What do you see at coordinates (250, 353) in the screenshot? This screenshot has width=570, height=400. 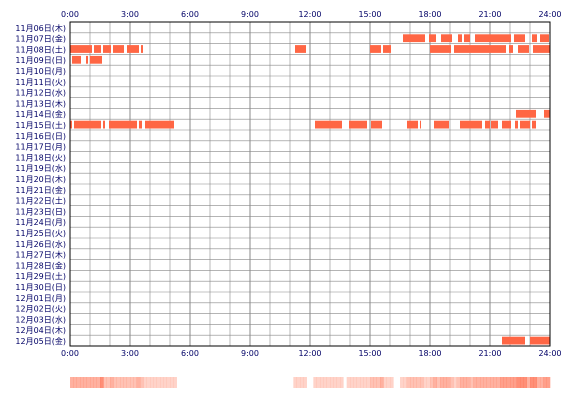 I see `x-tick-label-bottom: 9:00` at bounding box center [250, 353].